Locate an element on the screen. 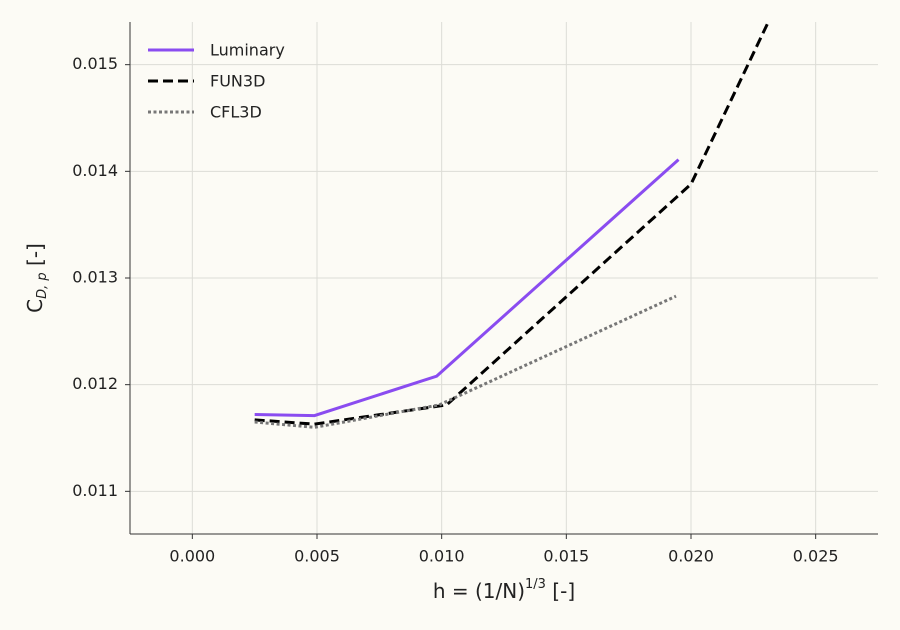  y-tick-label: 0.014 is located at coordinates (95, 170).